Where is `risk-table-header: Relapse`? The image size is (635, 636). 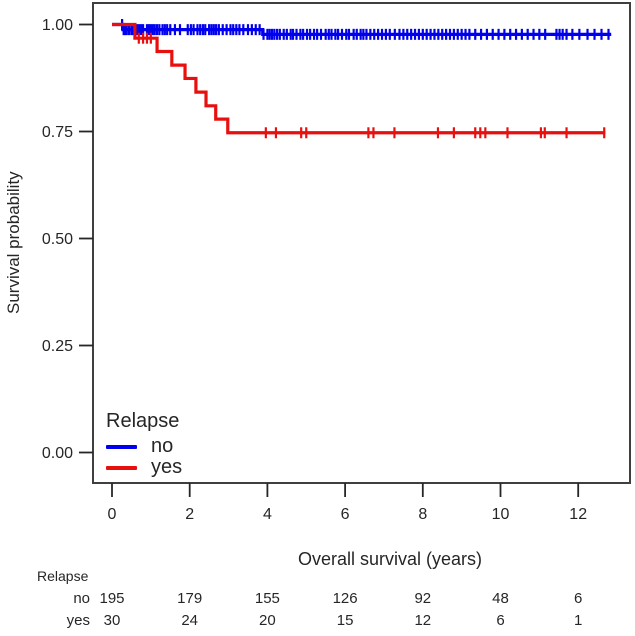
risk-table-header: Relapse is located at coordinates (63, 576).